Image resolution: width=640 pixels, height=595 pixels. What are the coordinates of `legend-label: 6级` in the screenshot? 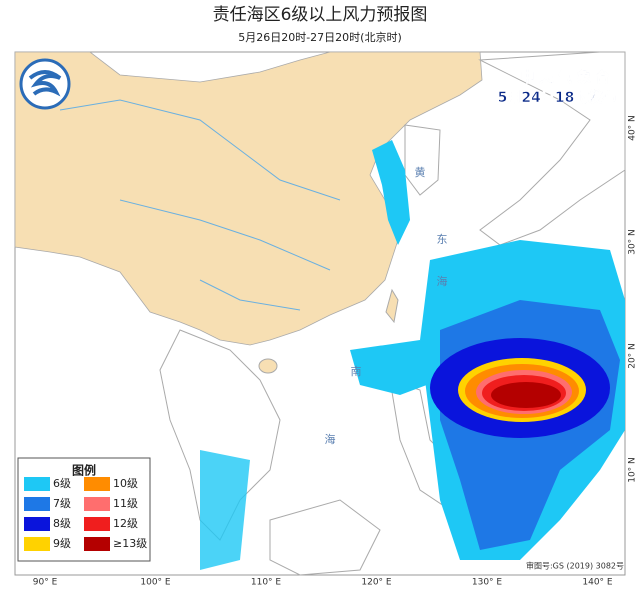 It's located at (62, 483).